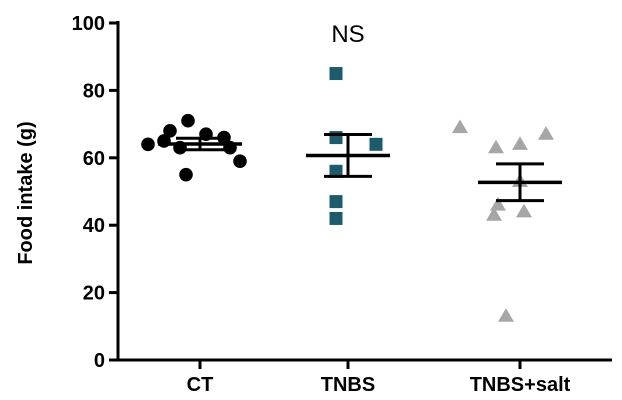 The height and width of the screenshot is (400, 622). Describe the element at coordinates (26, 192) in the screenshot. I see `y-axis-title: Food intake (g)` at that location.